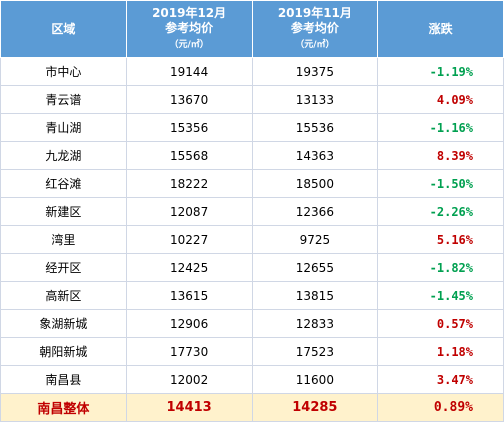 This screenshot has width=504, height=422. What do you see at coordinates (315, 379) in the screenshot?
I see `price-cell: 11600` at bounding box center [315, 379].